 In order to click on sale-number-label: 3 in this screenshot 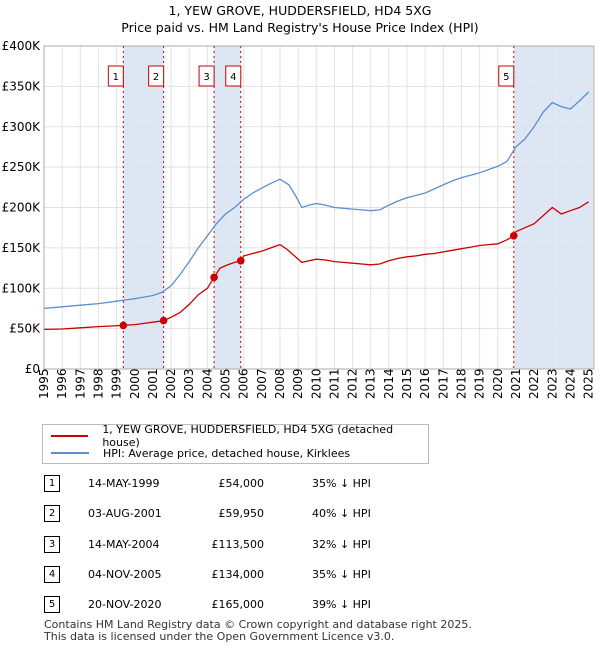, I will do `click(206, 77)`.